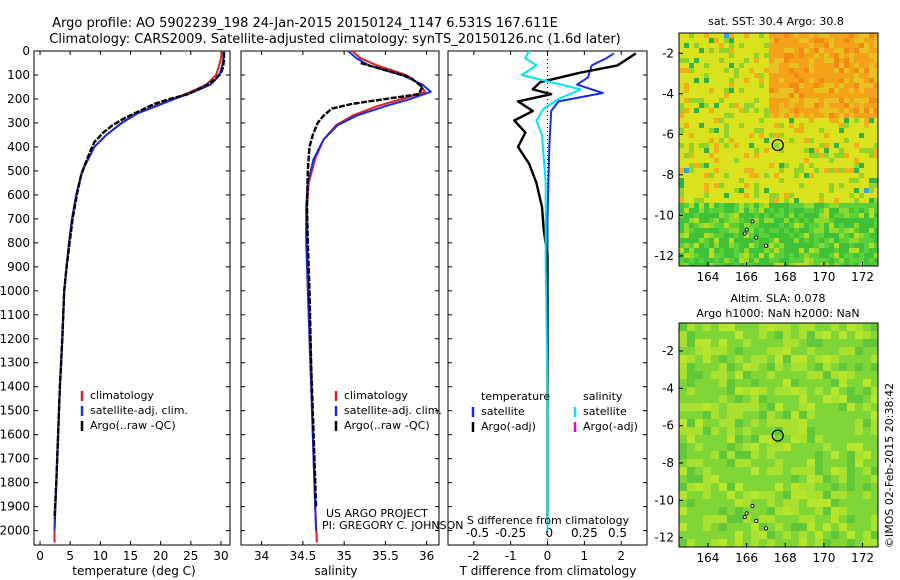  Describe the element at coordinates (15, 387) in the screenshot. I see `y-tick-label: 1400` at that location.